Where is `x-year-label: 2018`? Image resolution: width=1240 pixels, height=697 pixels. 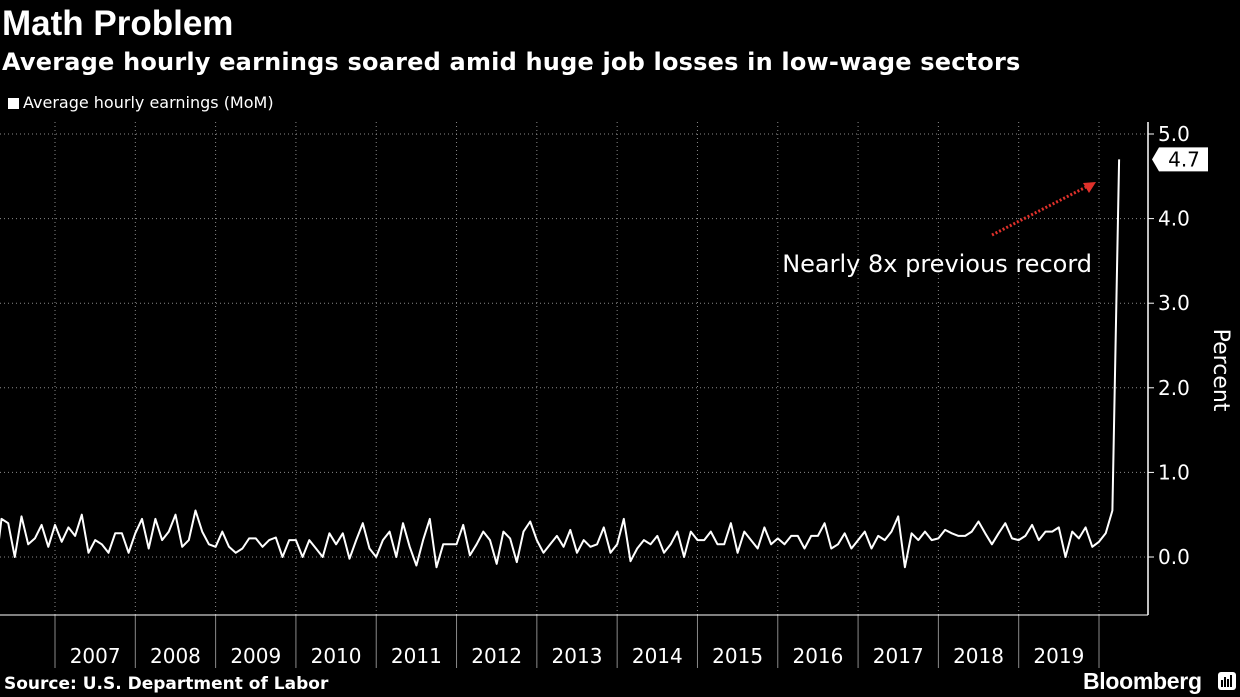
x-year-label: 2018 is located at coordinates (978, 656).